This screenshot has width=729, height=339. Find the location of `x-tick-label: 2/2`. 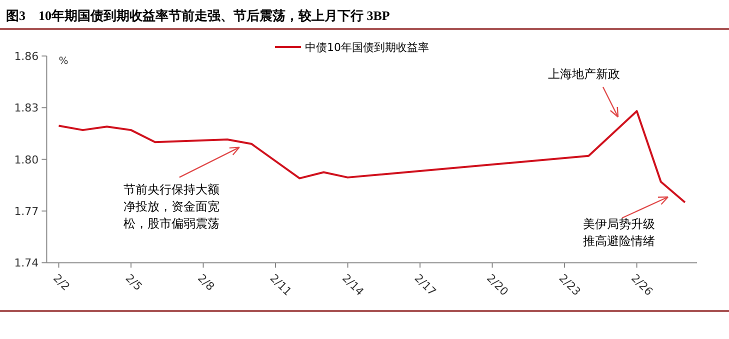

x-tick-label: 2/2 is located at coordinates (61, 283).